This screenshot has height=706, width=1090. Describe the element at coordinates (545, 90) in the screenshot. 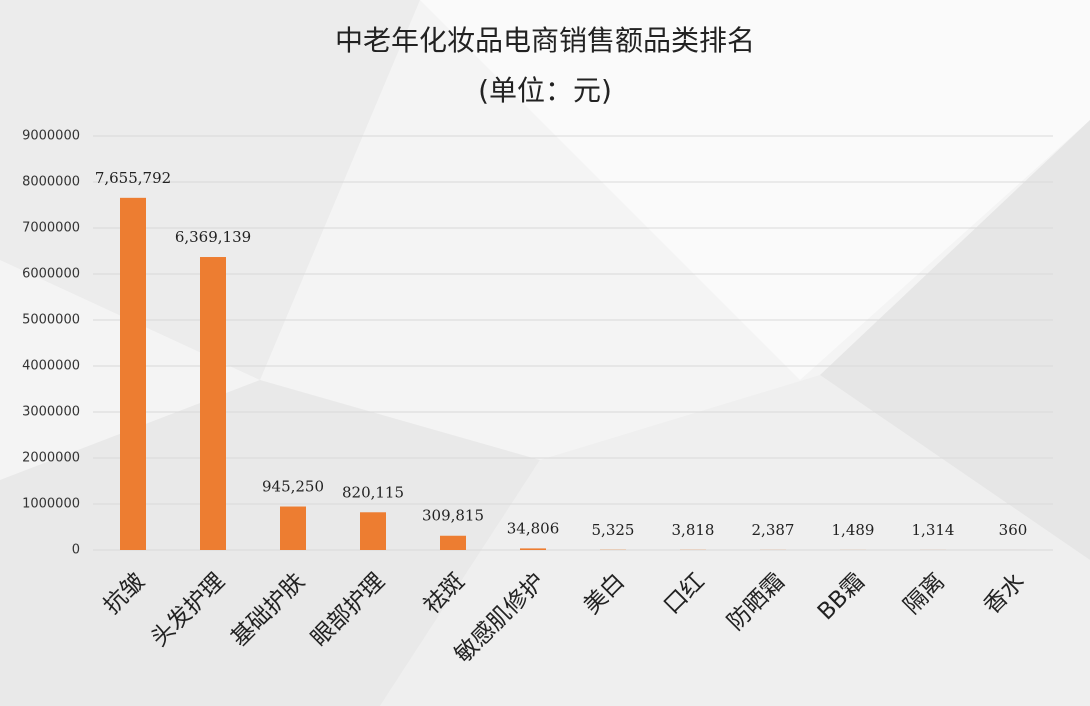

I see `chart-subtitle: (单位：元)` at that location.